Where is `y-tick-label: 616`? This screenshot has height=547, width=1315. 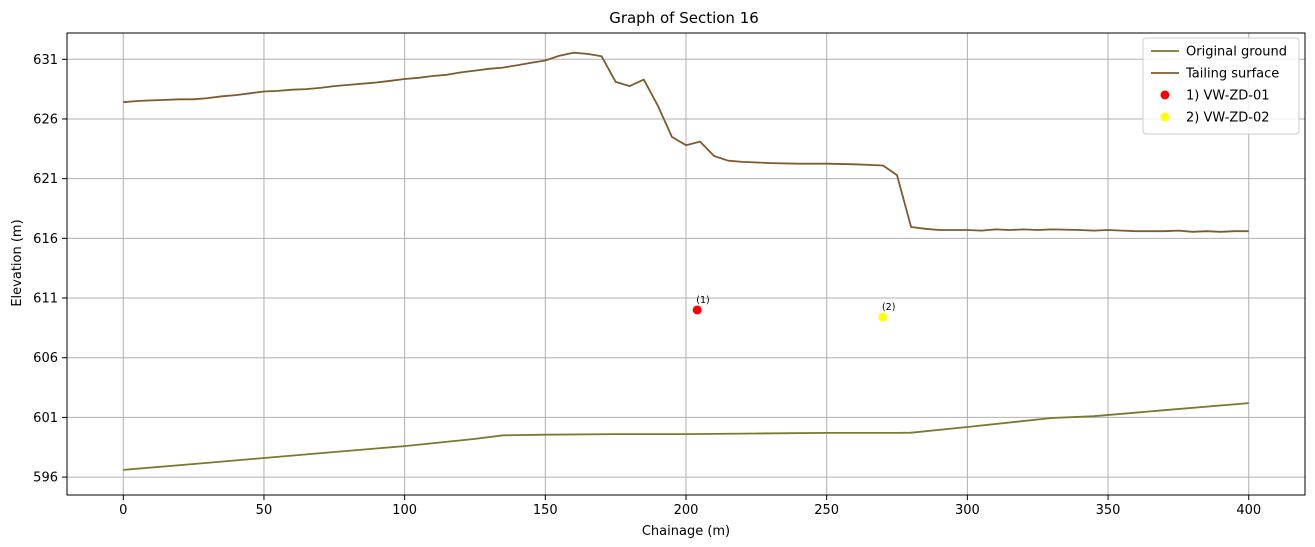
y-tick-label: 616 is located at coordinates (45, 239).